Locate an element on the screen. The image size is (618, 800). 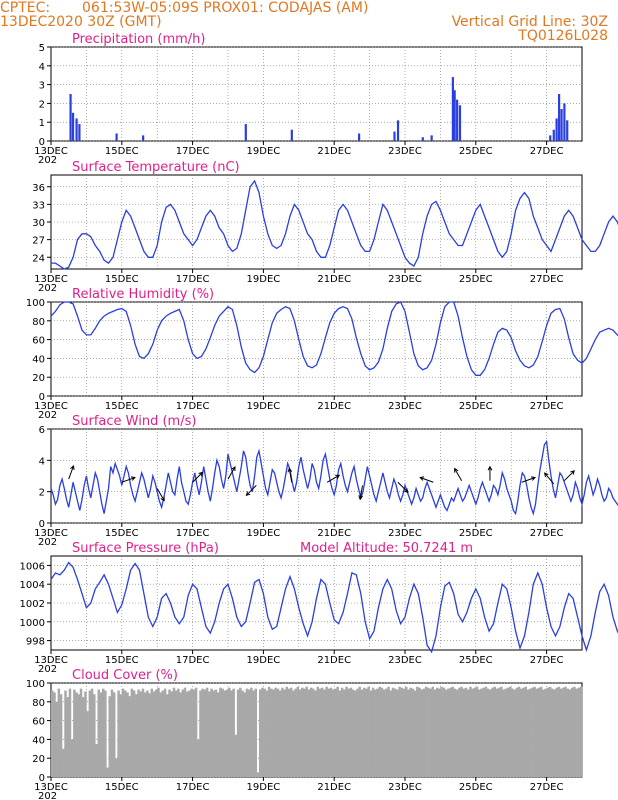
rh-ytick-label: 40 is located at coordinates (38, 359).